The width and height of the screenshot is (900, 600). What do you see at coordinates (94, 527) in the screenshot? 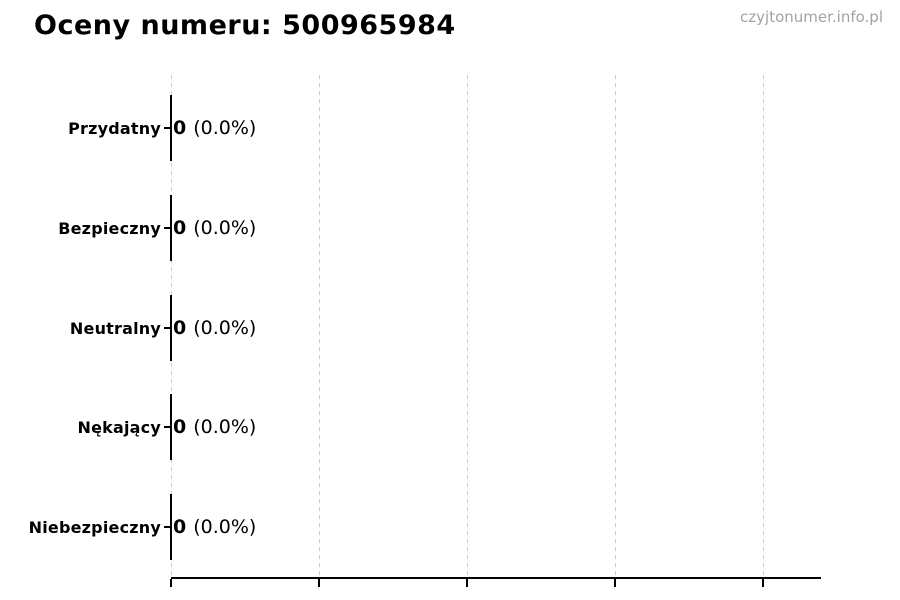
I see `category-label: Niebezpieczny` at bounding box center [94, 527].